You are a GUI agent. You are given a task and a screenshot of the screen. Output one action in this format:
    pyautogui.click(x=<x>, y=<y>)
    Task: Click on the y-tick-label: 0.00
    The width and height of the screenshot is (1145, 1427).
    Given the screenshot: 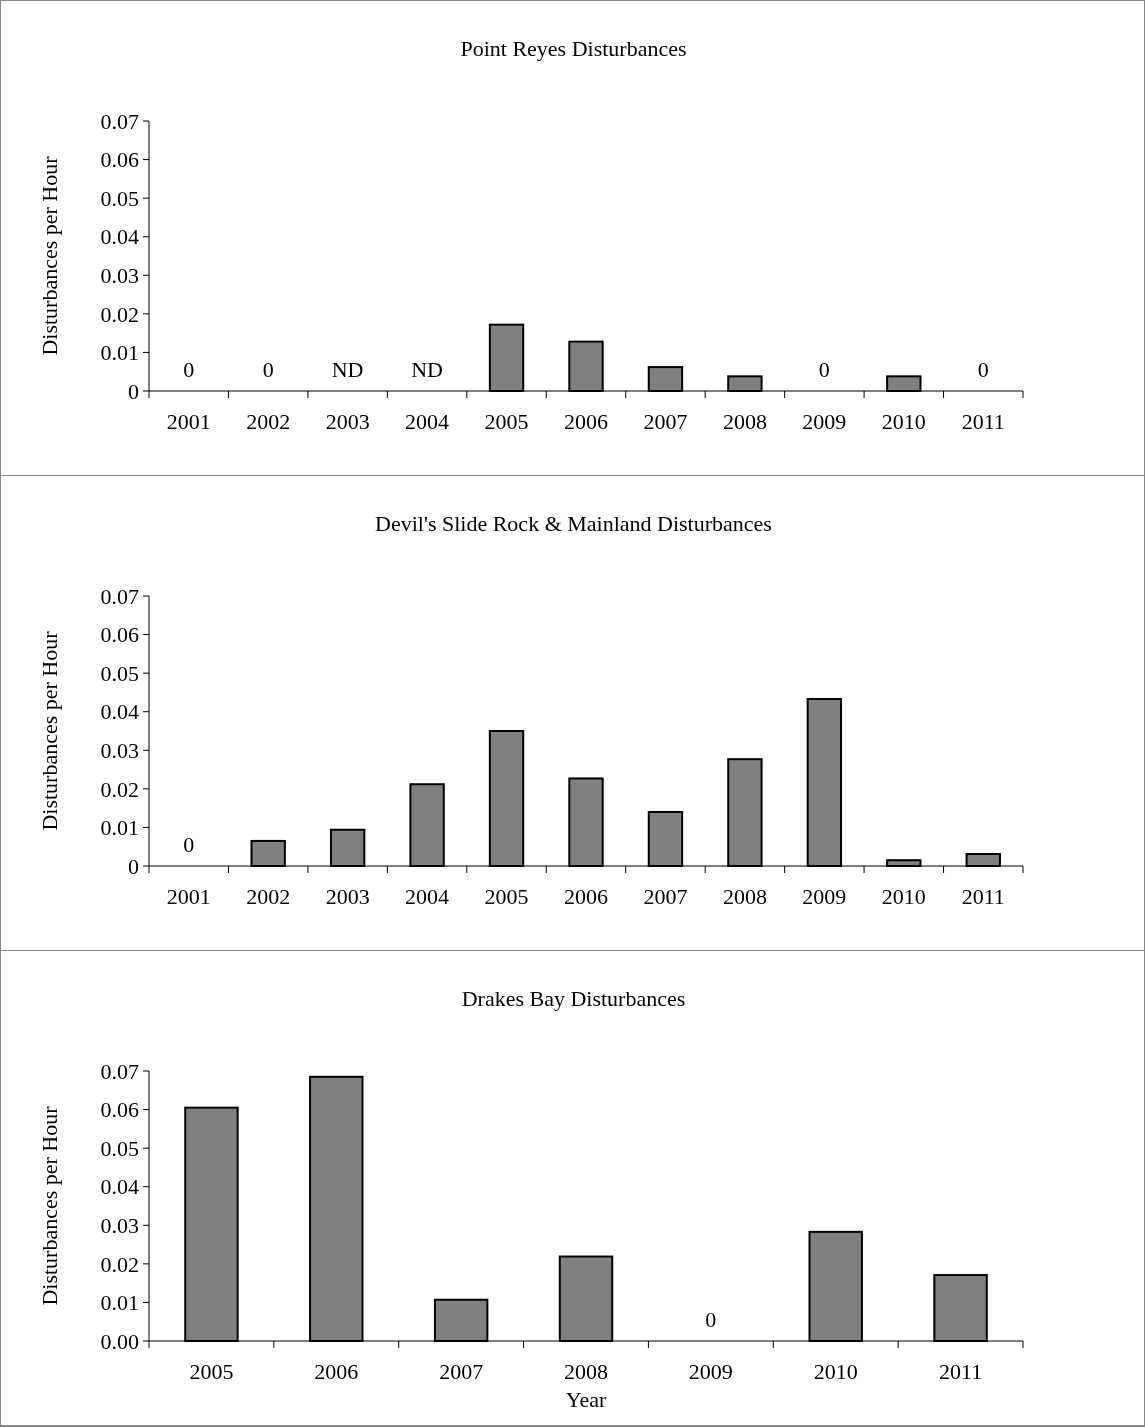 What is the action you would take?
    pyautogui.click(x=119, y=1341)
    